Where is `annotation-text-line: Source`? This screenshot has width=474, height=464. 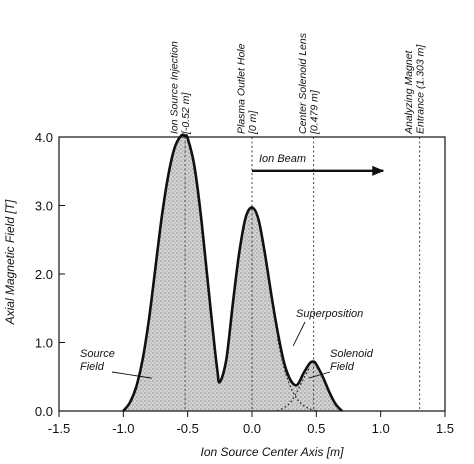
annotation-text-line: Source is located at coordinates (97, 354).